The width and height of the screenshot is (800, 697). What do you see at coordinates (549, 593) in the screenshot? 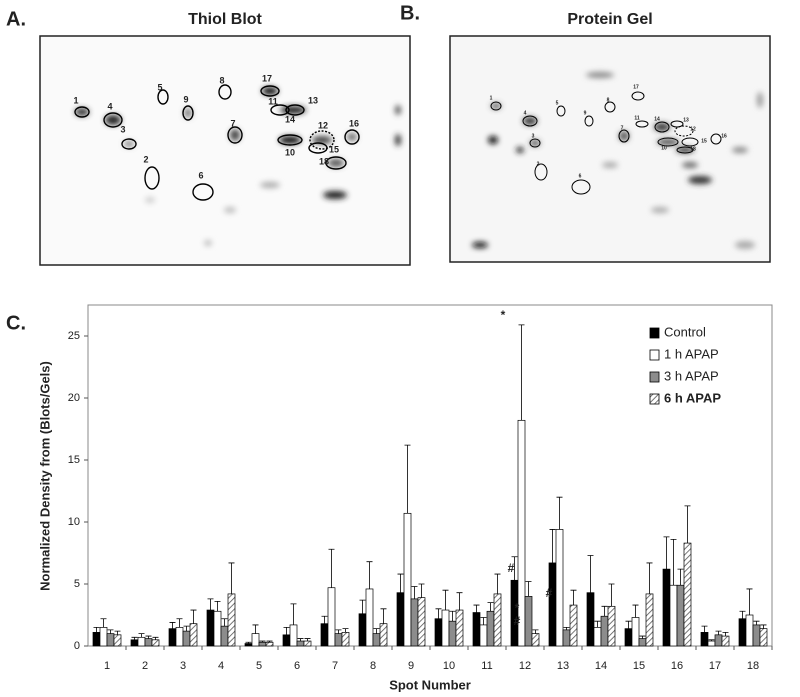
I see `significance-mark: #` at bounding box center [549, 593].